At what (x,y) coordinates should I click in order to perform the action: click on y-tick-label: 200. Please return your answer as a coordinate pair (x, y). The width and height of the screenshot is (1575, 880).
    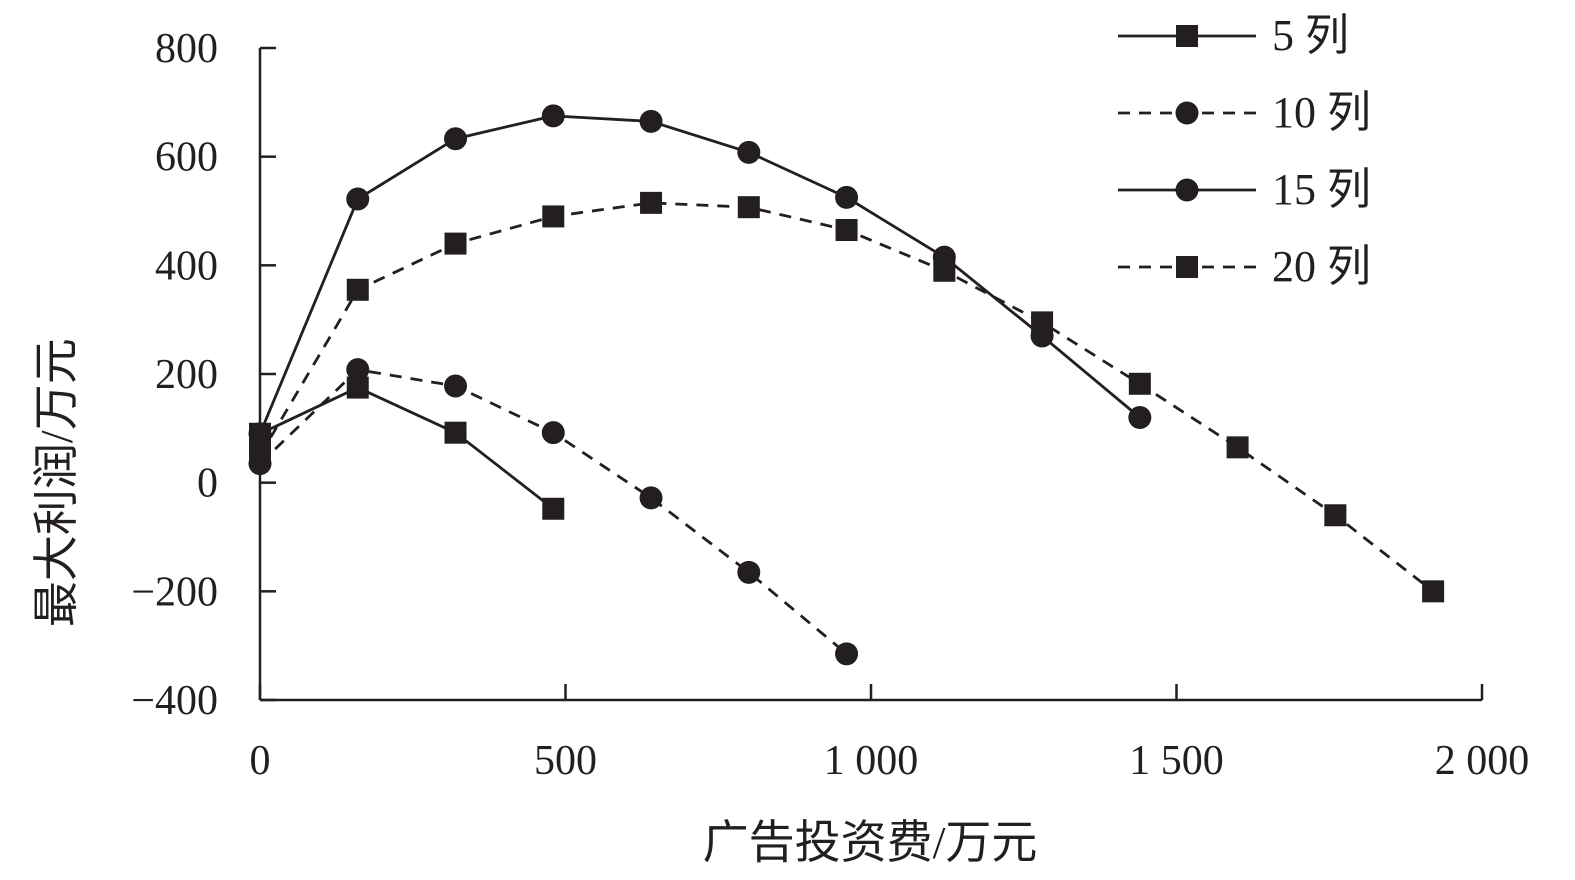
    Looking at the image, I should click on (186, 375).